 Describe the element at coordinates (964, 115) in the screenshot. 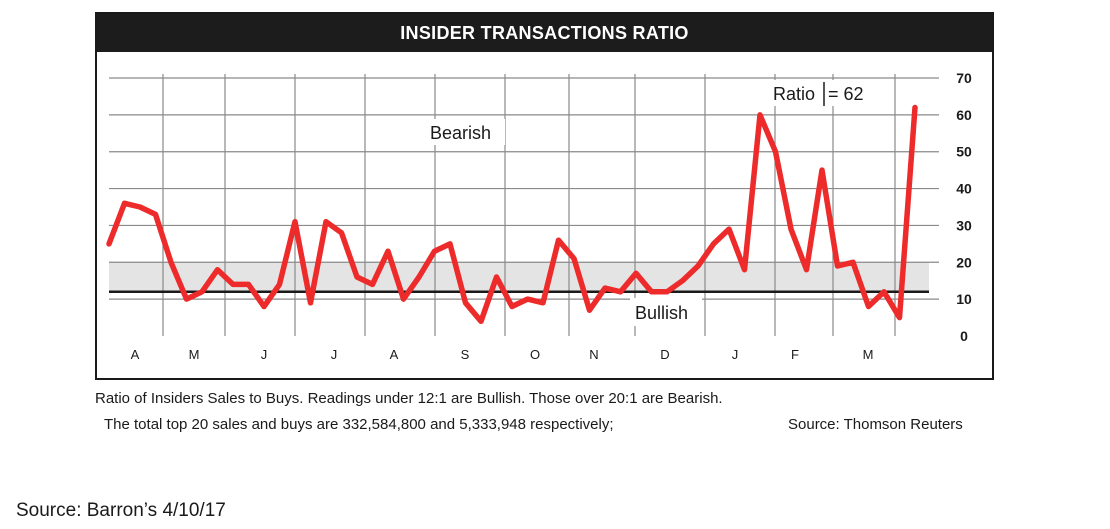

I see `y-tick-label-6: 60` at that location.